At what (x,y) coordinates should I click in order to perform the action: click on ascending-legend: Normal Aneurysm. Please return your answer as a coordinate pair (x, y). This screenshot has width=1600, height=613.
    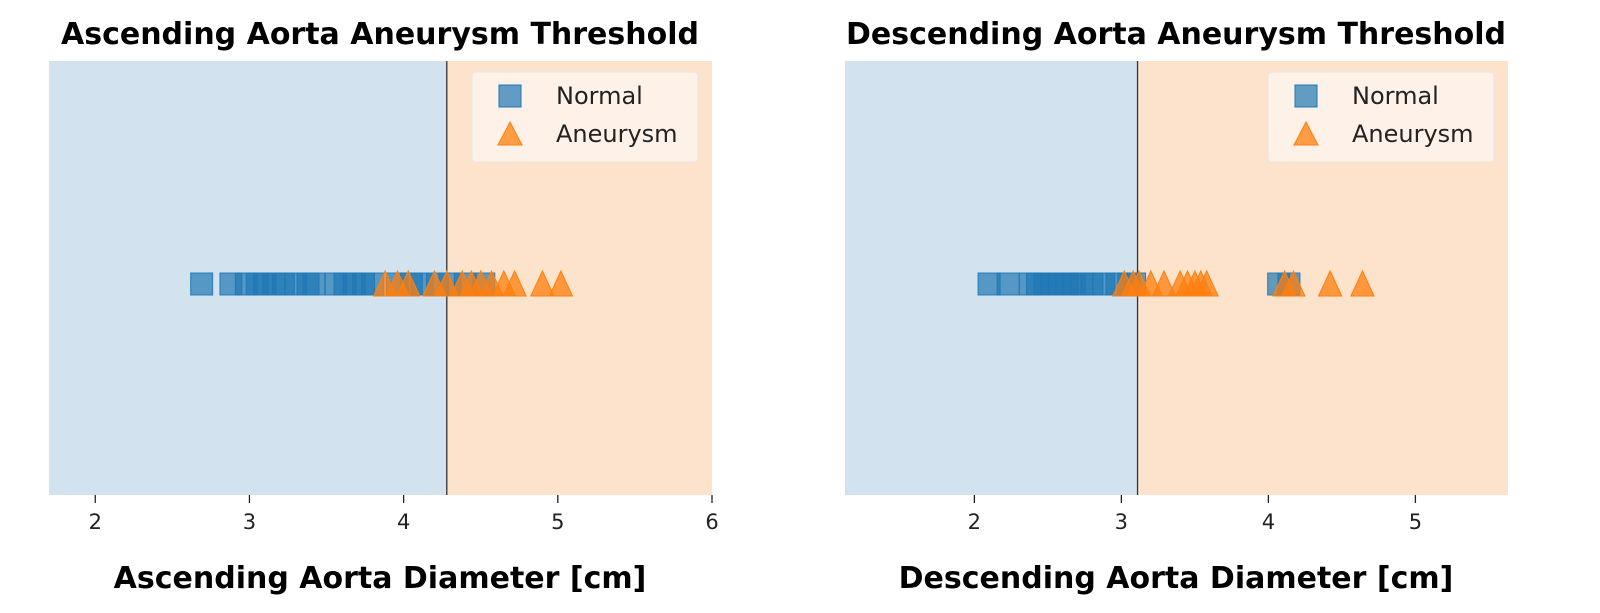
    Looking at the image, I should click on (585, 117).